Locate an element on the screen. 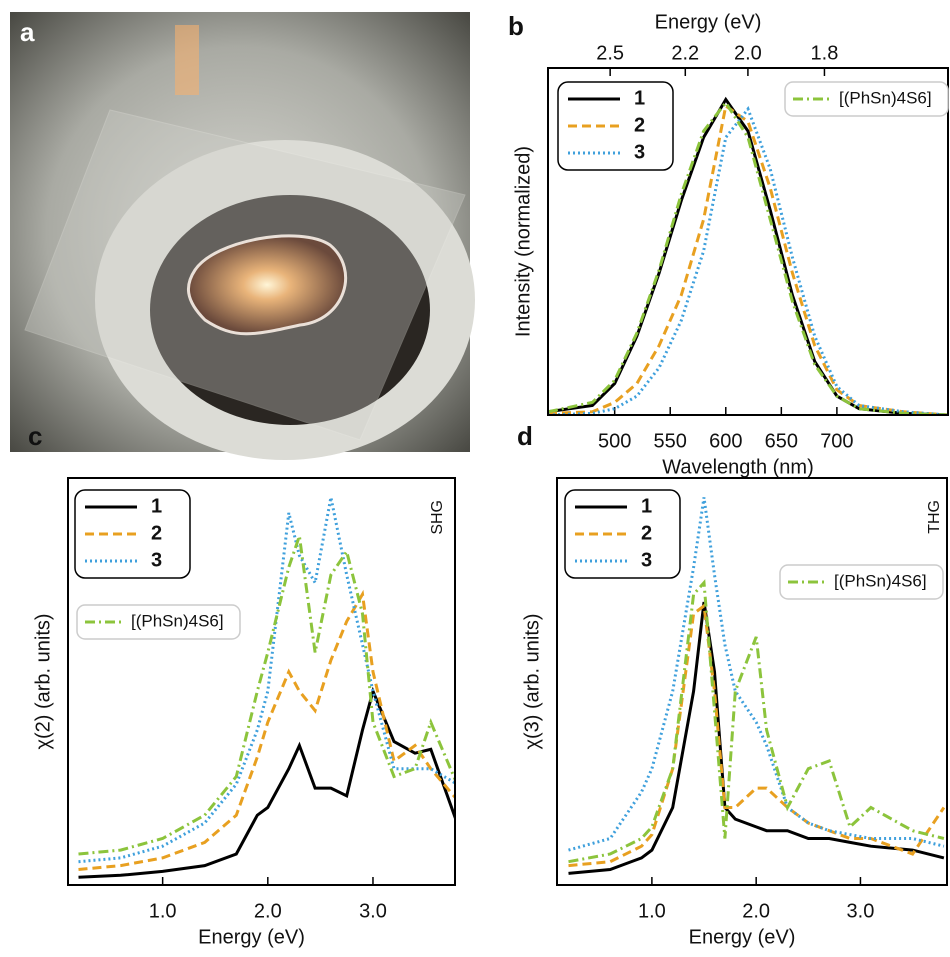 This screenshot has height=957, width=950. y-axis-title: χ(2) (arb. units) is located at coordinates (43, 681).